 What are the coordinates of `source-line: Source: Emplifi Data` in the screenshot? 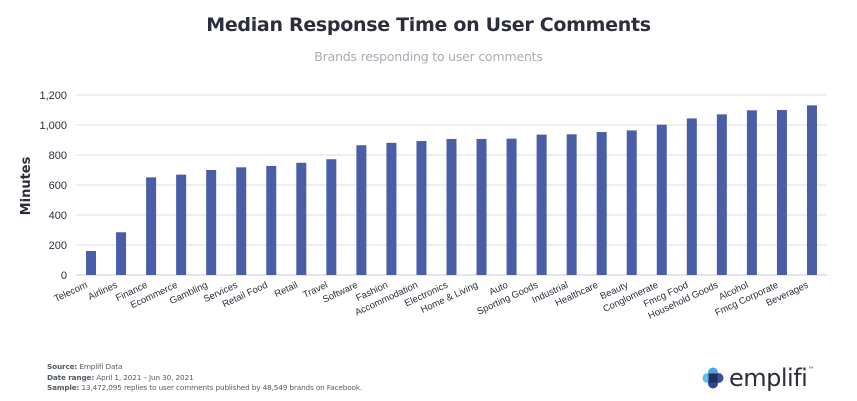 It's located at (204, 367).